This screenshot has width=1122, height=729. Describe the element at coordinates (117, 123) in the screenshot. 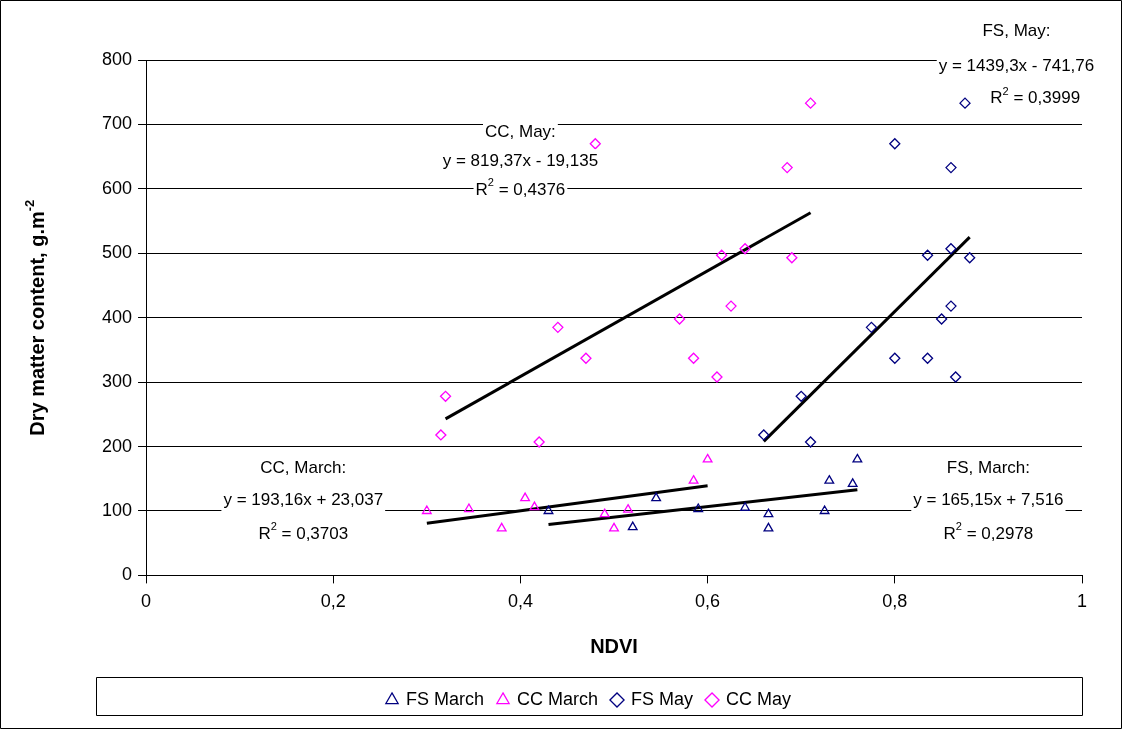

I see `y-tick-label: 700` at that location.